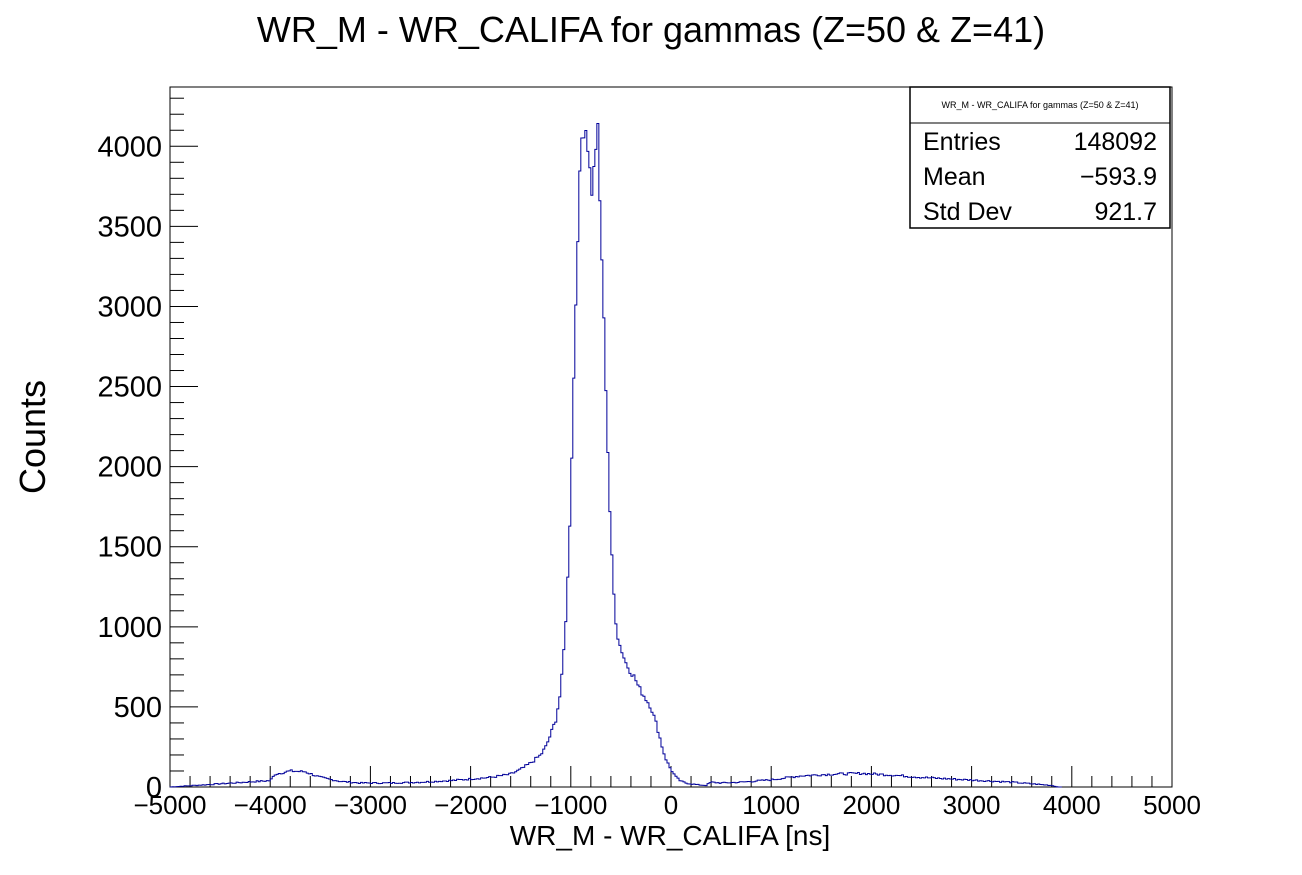 Image resolution: width=1302 pixels, height=875 pixels. I want to click on stats-mean-label: Mean, so click(954, 177).